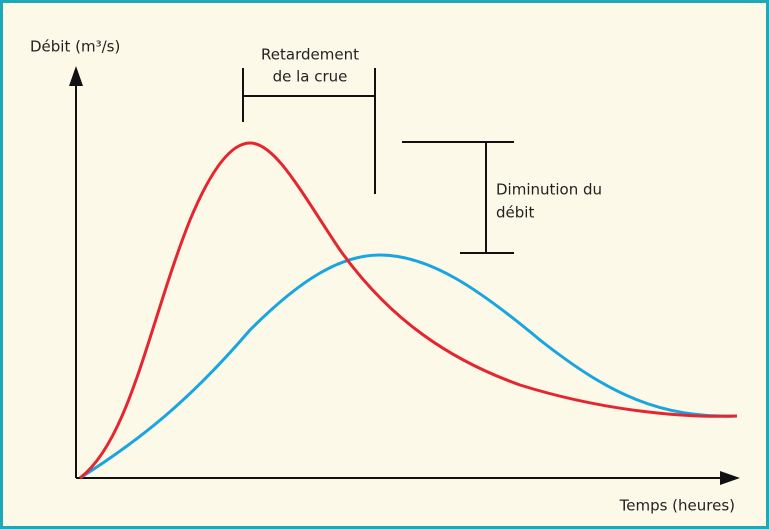 The height and width of the screenshot is (529, 769). What do you see at coordinates (310, 77) in the screenshot?
I see `annotation-line: de la crue` at bounding box center [310, 77].